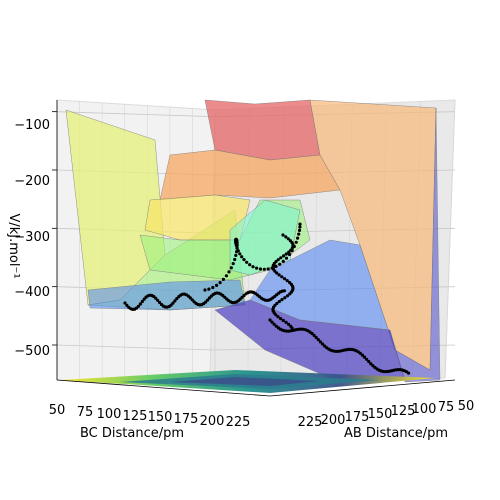  I want to click on bc-tick-label: 100, so click(109, 414).